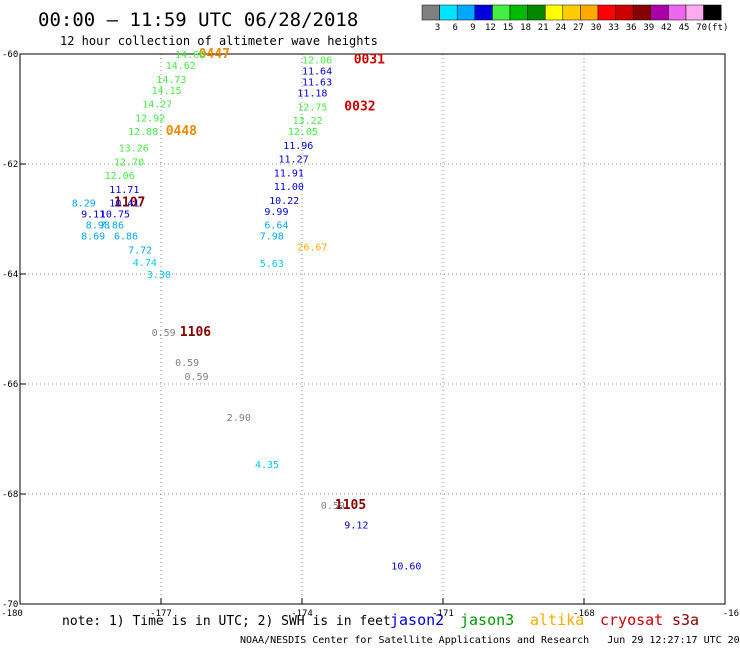 This screenshot has height=650, width=740. I want to click on x-tick-label: -168, so click(584, 614).